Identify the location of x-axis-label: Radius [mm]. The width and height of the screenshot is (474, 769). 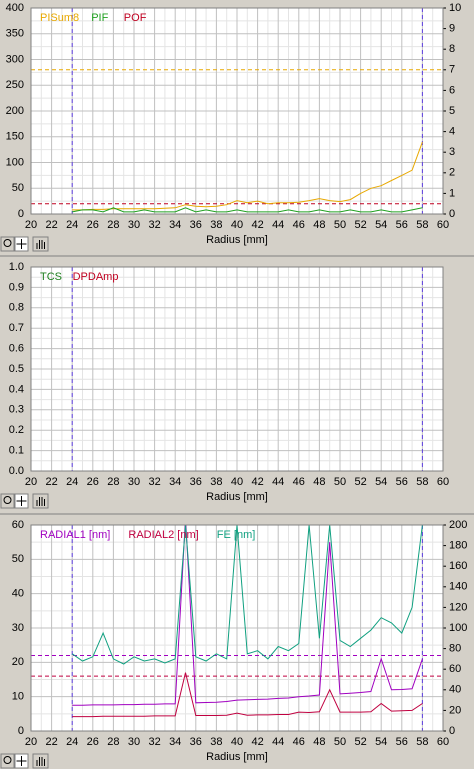
(237, 240).